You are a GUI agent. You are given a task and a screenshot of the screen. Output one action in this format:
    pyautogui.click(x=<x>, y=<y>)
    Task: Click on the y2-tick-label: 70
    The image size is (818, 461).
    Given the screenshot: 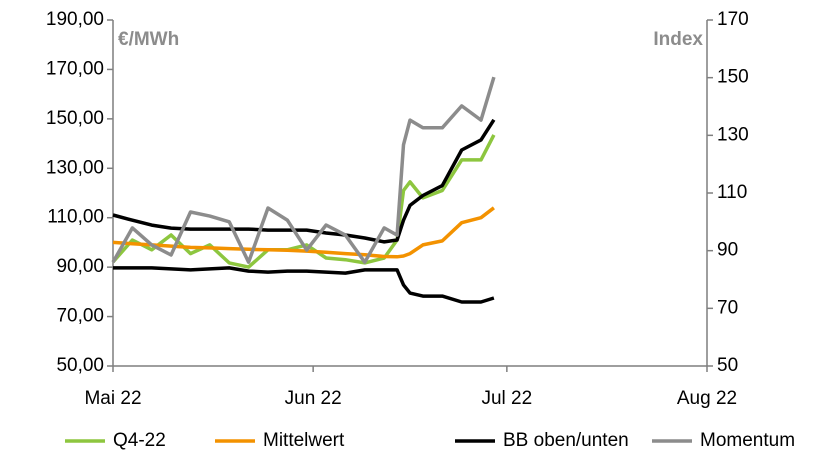 What is the action you would take?
    pyautogui.click(x=727, y=307)
    